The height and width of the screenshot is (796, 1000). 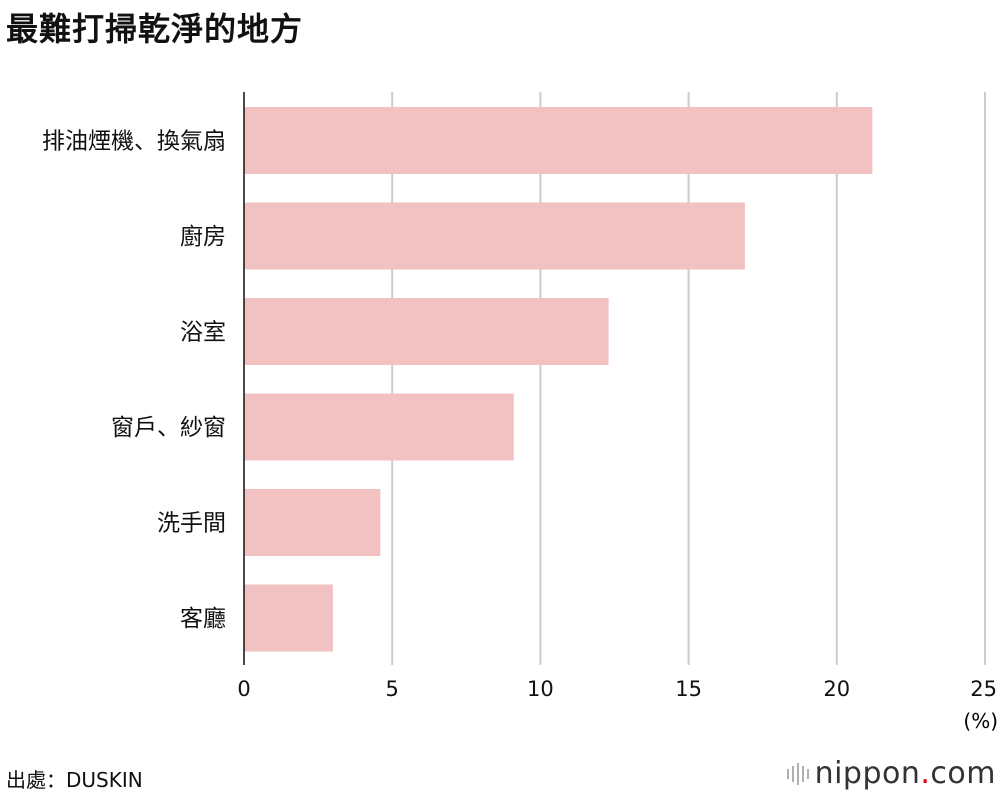 What do you see at coordinates (203, 333) in the screenshot?
I see `category-label: 浴室` at bounding box center [203, 333].